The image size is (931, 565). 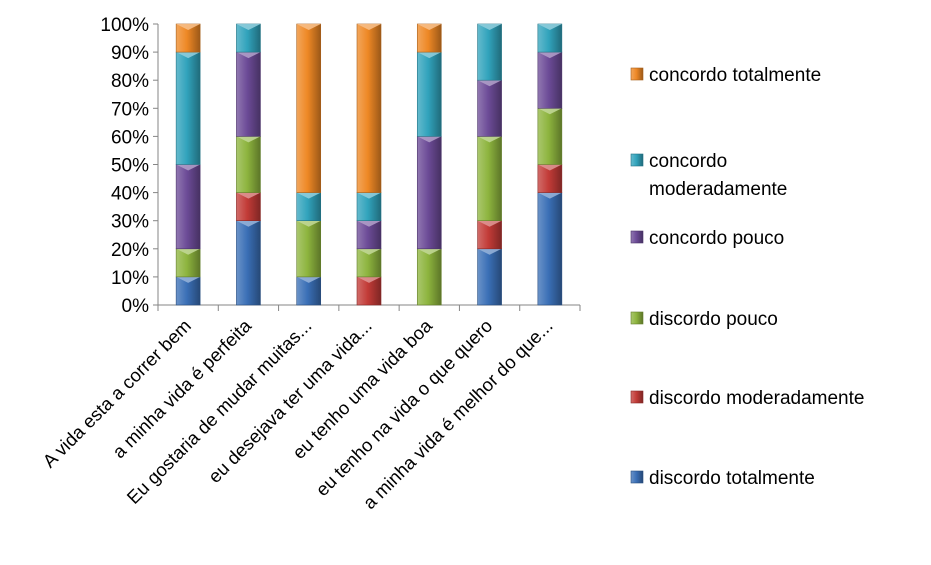 What do you see at coordinates (130, 53) in the screenshot?
I see `y-tick-label: 90%` at bounding box center [130, 53].